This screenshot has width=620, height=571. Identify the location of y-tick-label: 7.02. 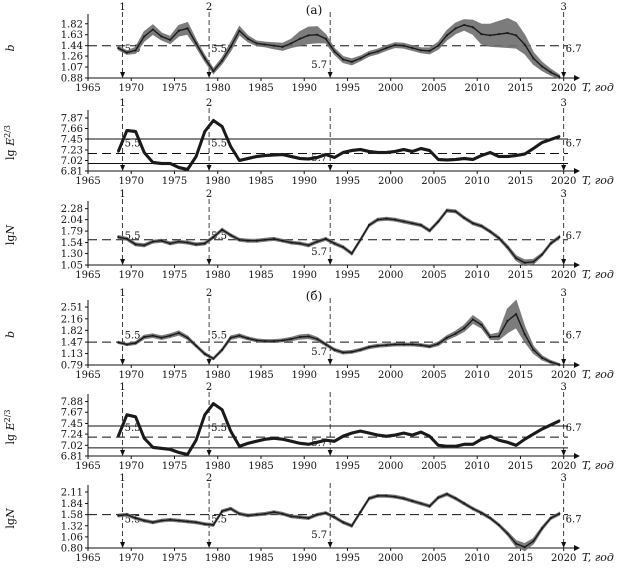
(72, 446).